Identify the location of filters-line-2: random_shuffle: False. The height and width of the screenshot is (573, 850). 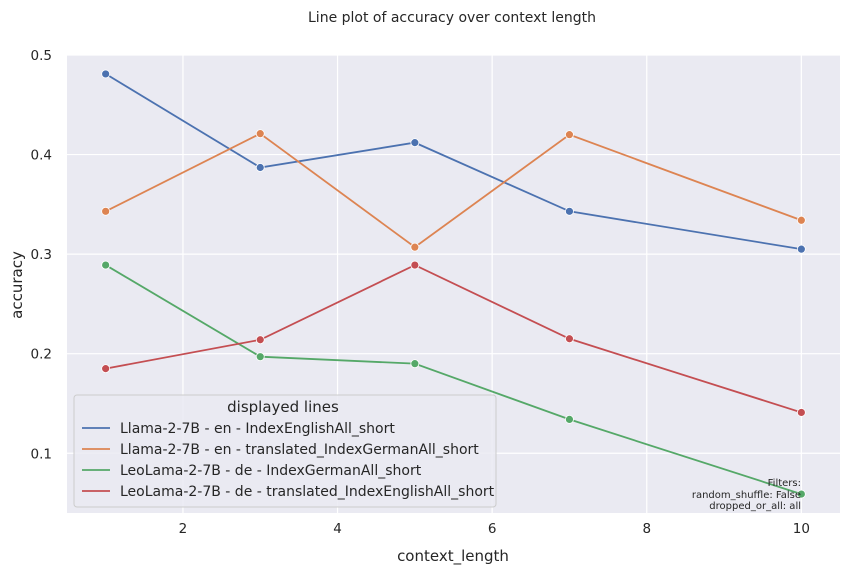
(746, 495).